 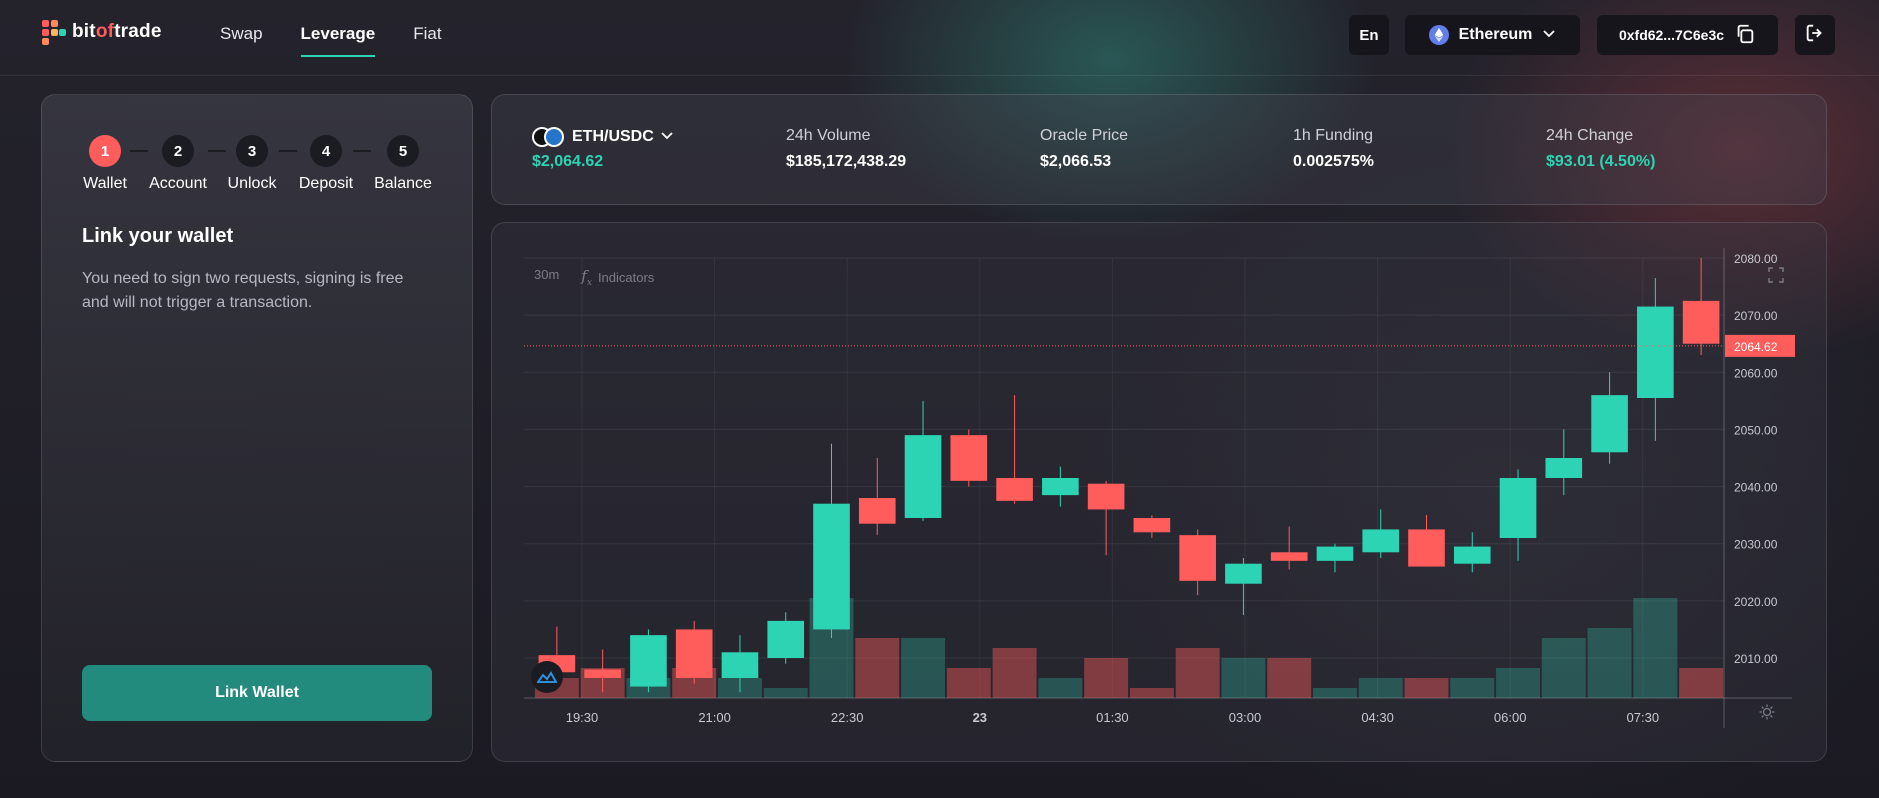 I want to click on logout-button, so click(x=1815, y=35).